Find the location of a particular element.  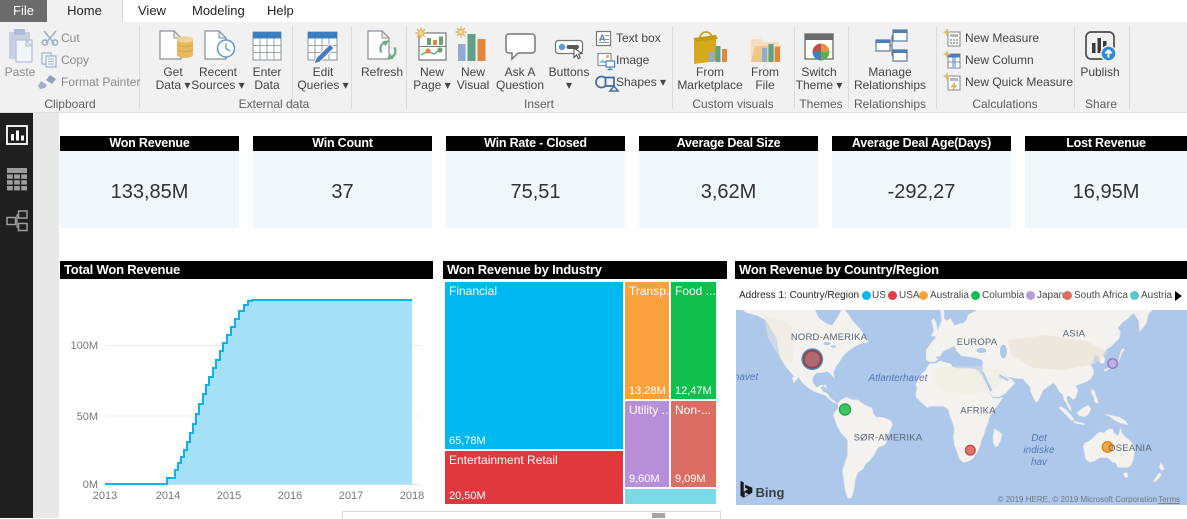

svg-text: Atlanterhavet is located at coordinates (898, 378).